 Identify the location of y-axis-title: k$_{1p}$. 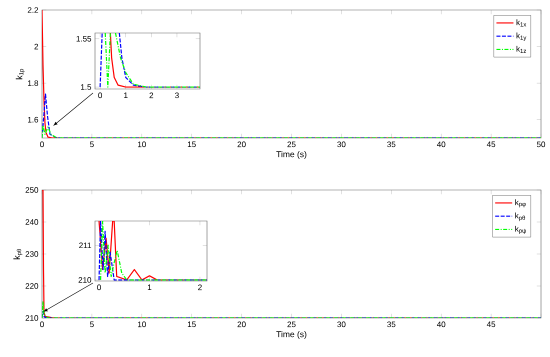
(20, 74).